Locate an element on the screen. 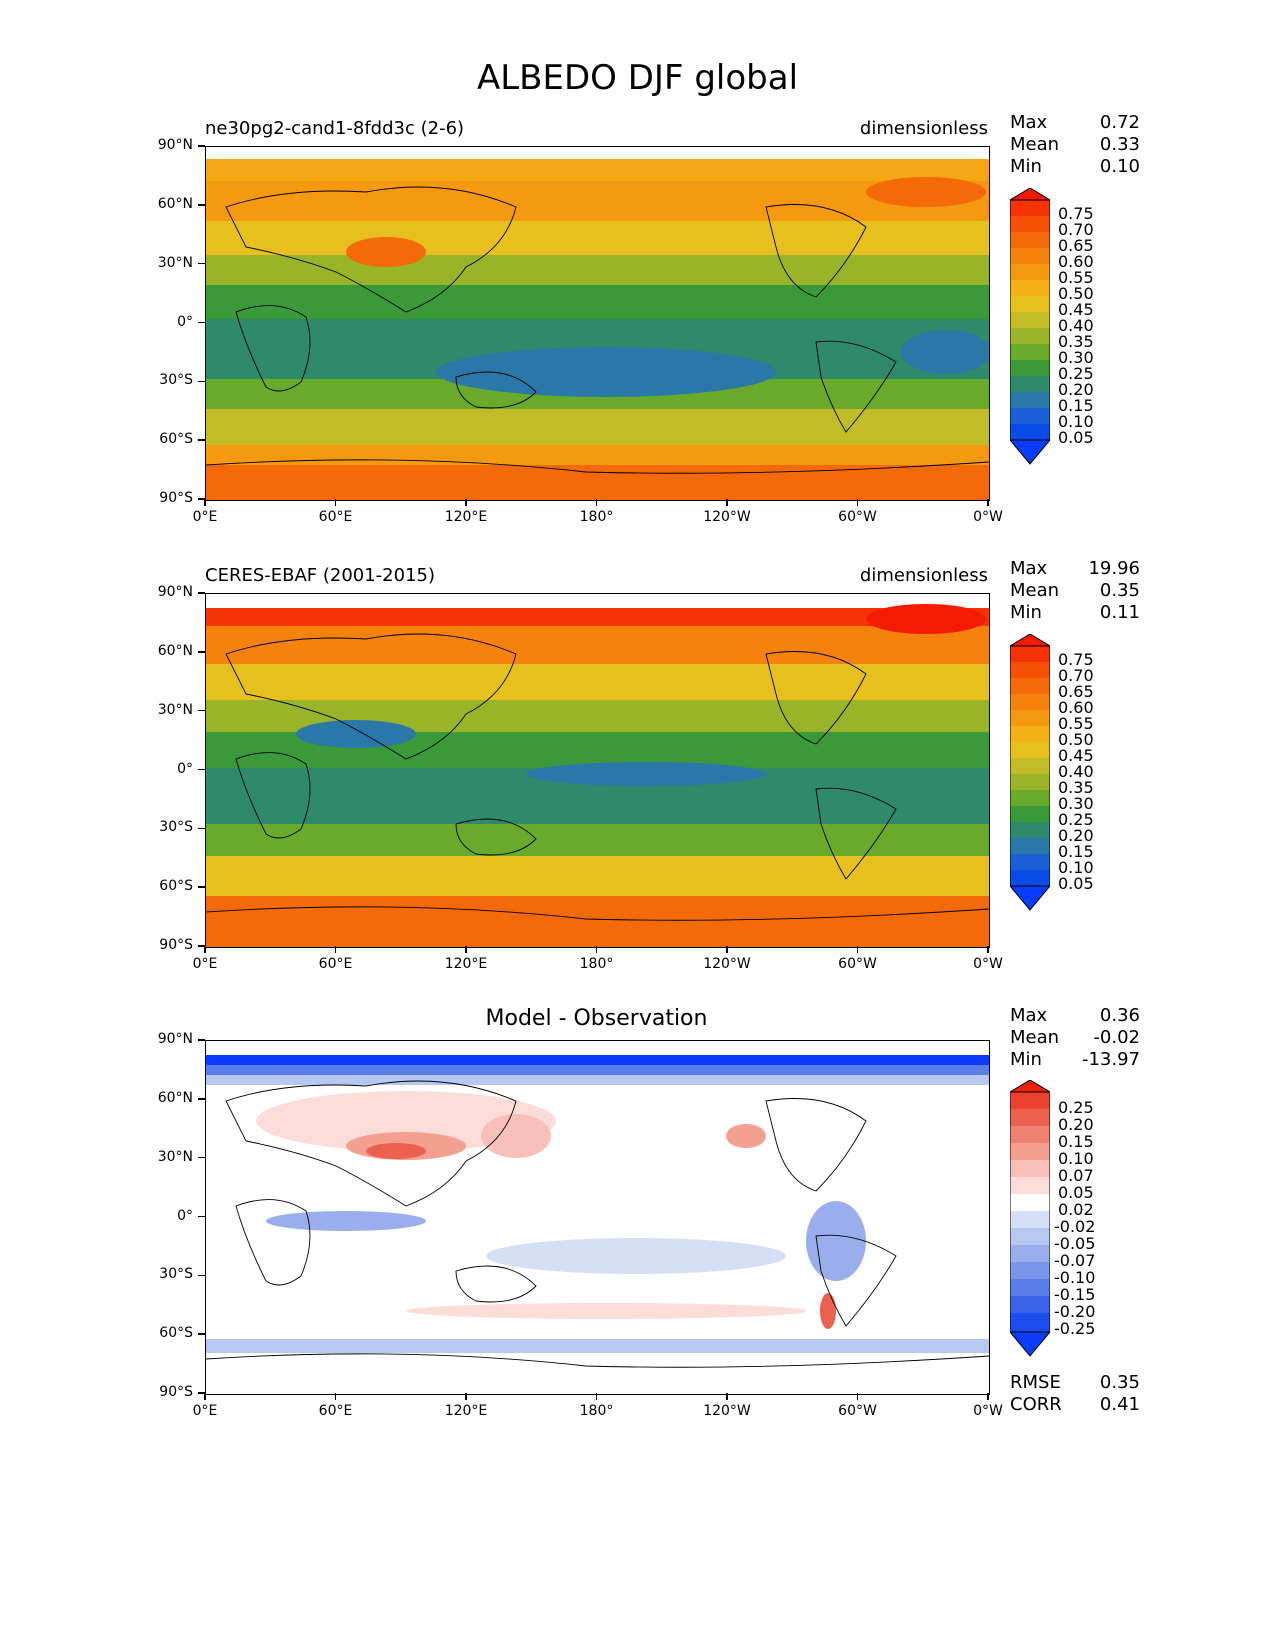 This screenshot has height=1650, width=1275. map-plot-observation is located at coordinates (597, 770).